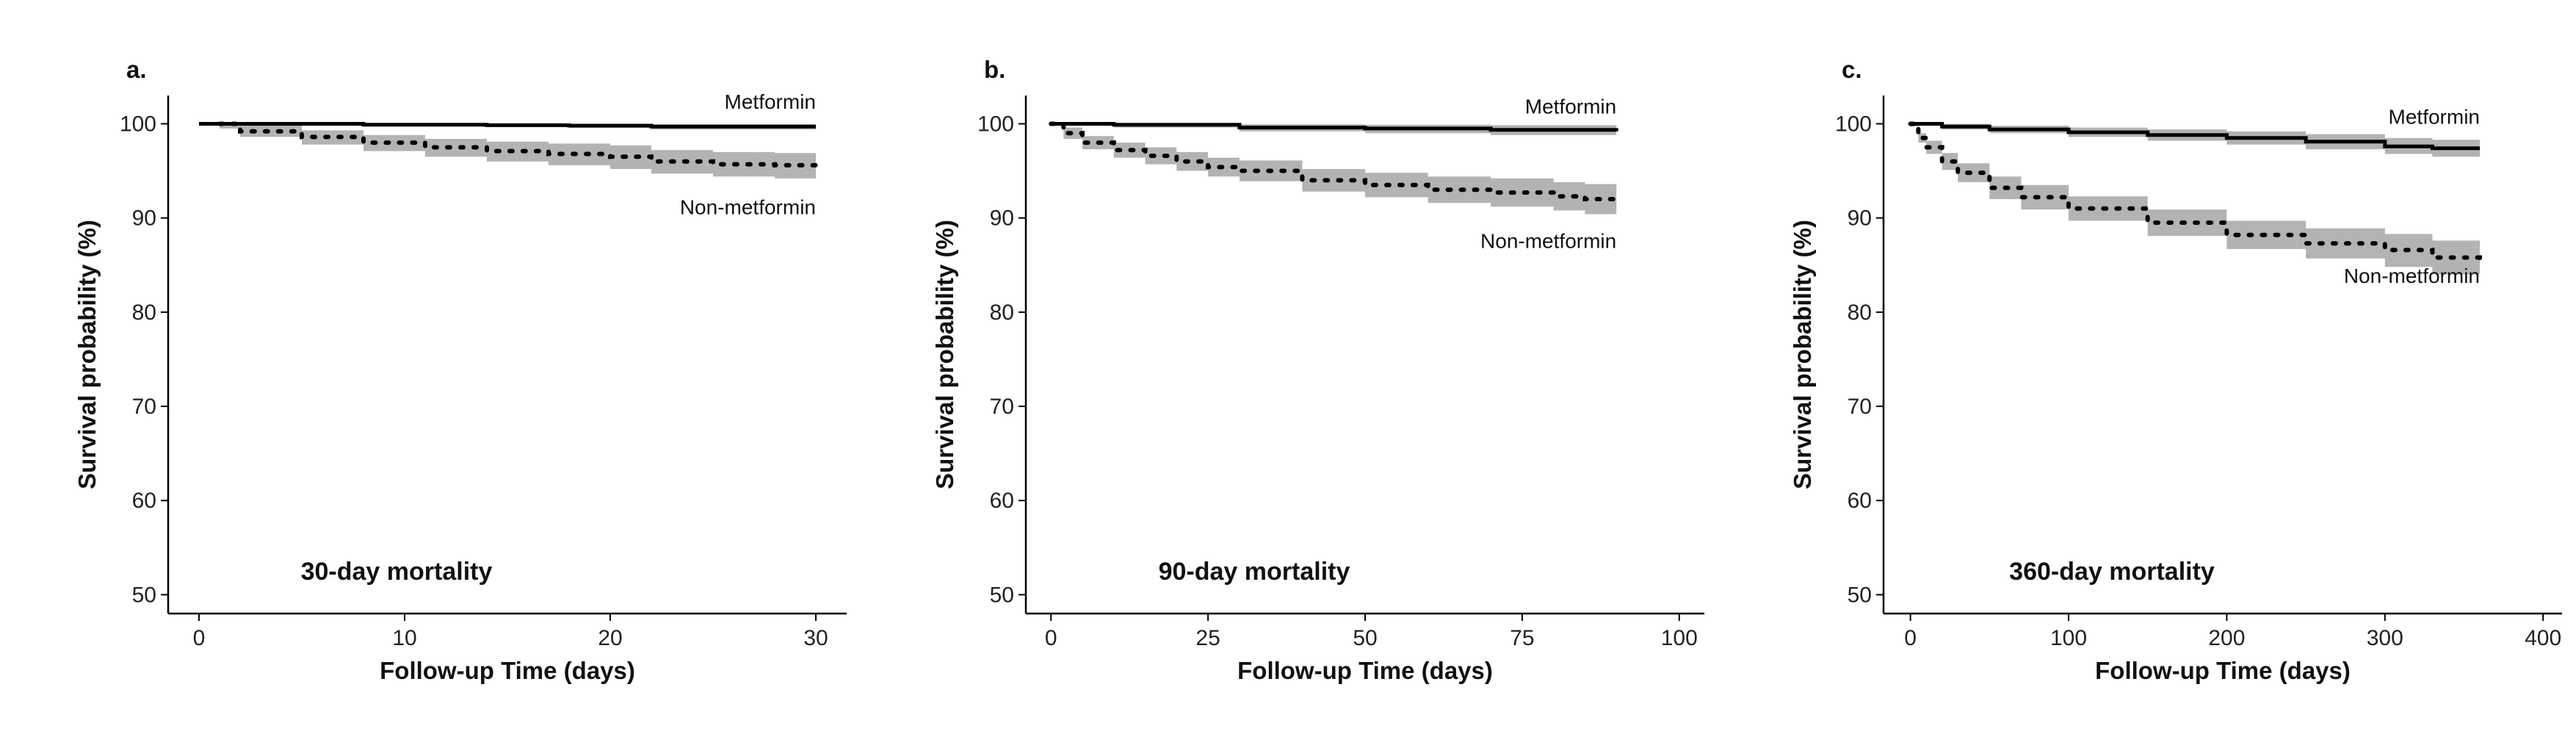 This screenshot has height=737, width=2576. I want to click on x-tick-label: 400, so click(2543, 638).